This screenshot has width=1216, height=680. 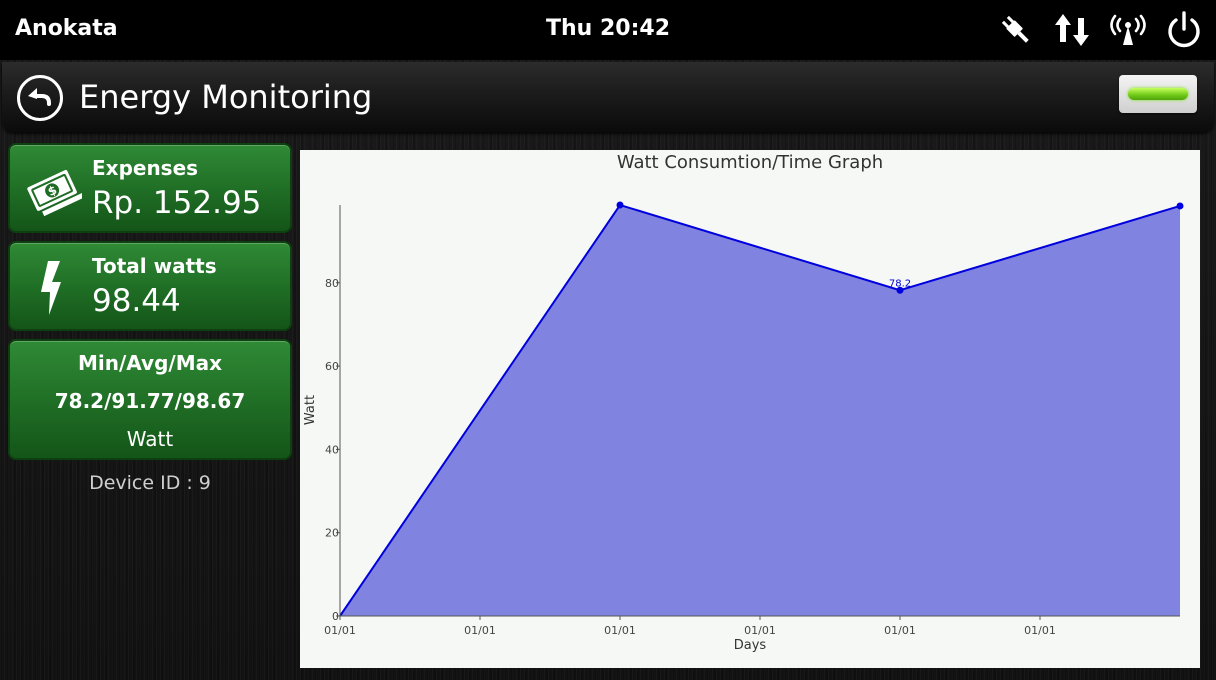 What do you see at coordinates (136, 301) in the screenshot?
I see `total-watts-value: 98.44` at bounding box center [136, 301].